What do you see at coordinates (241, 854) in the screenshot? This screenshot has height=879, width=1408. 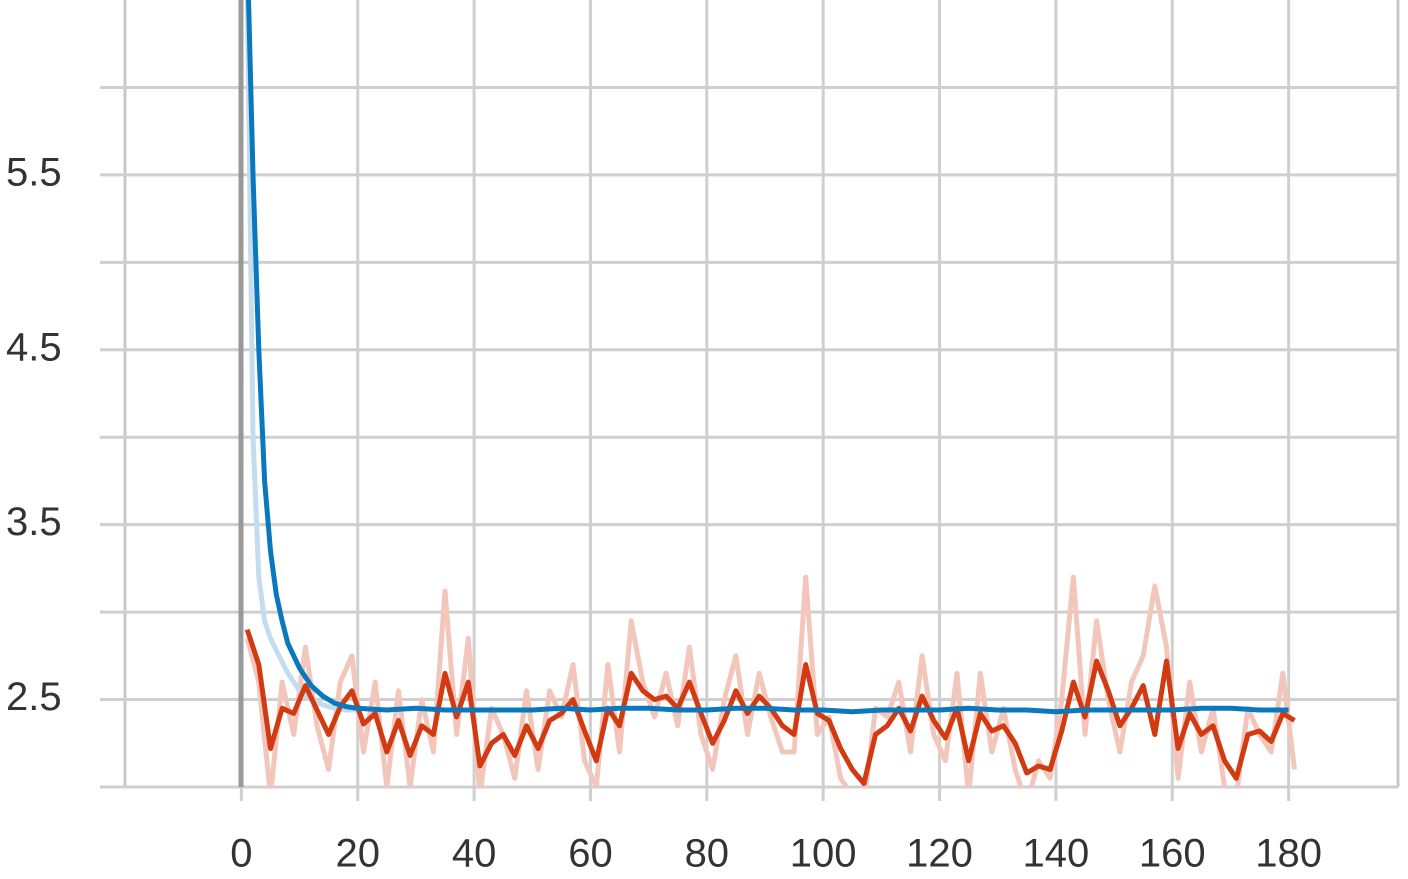 I see `x-tick-label: 0` at bounding box center [241, 854].